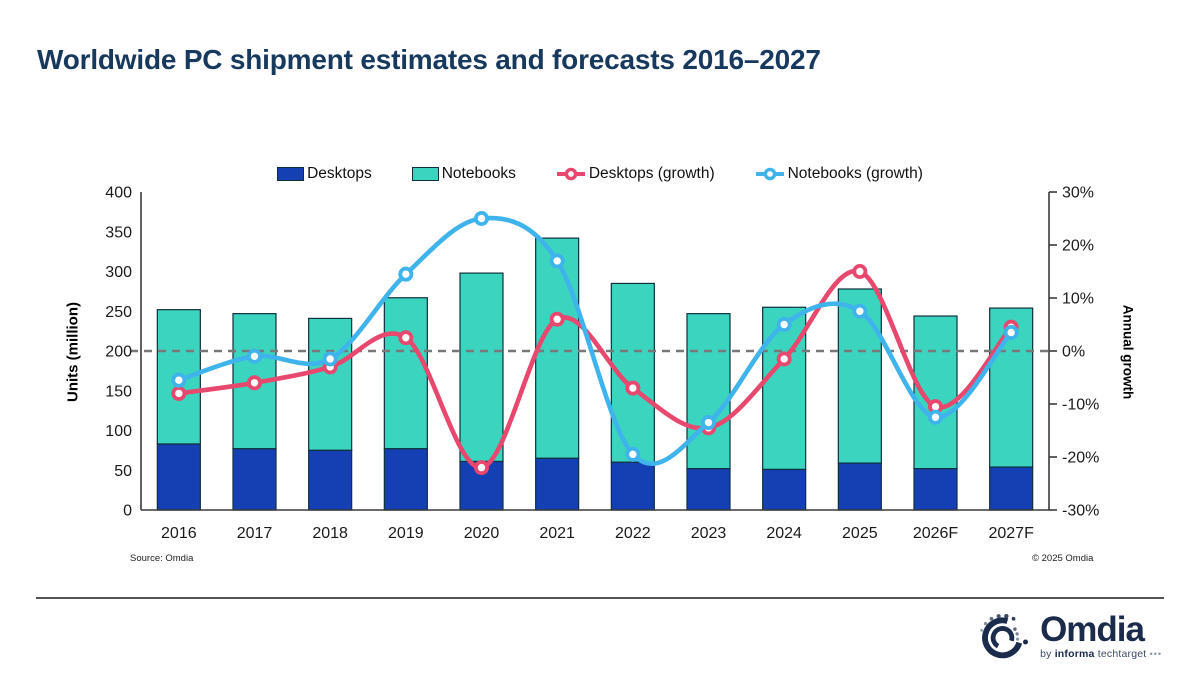 This screenshot has width=1200, height=675. I want to click on x-tick-label-2022: 2022, so click(633, 533).